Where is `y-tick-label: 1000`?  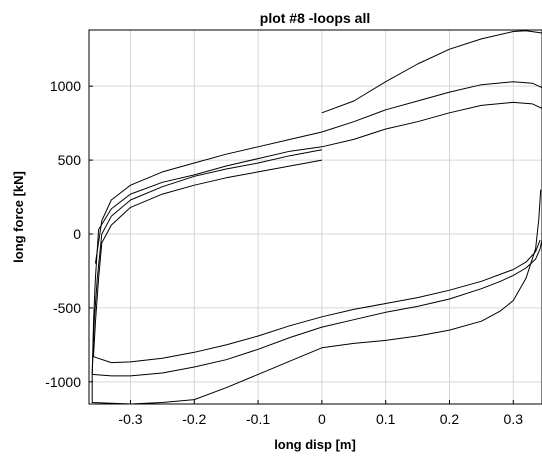 y-tick-label: 1000 is located at coordinates (65, 86).